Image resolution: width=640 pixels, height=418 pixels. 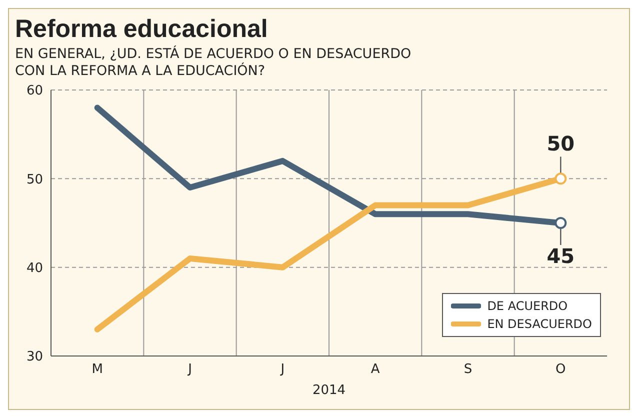 I want to click on x-axis-title: 2014, so click(x=329, y=390).